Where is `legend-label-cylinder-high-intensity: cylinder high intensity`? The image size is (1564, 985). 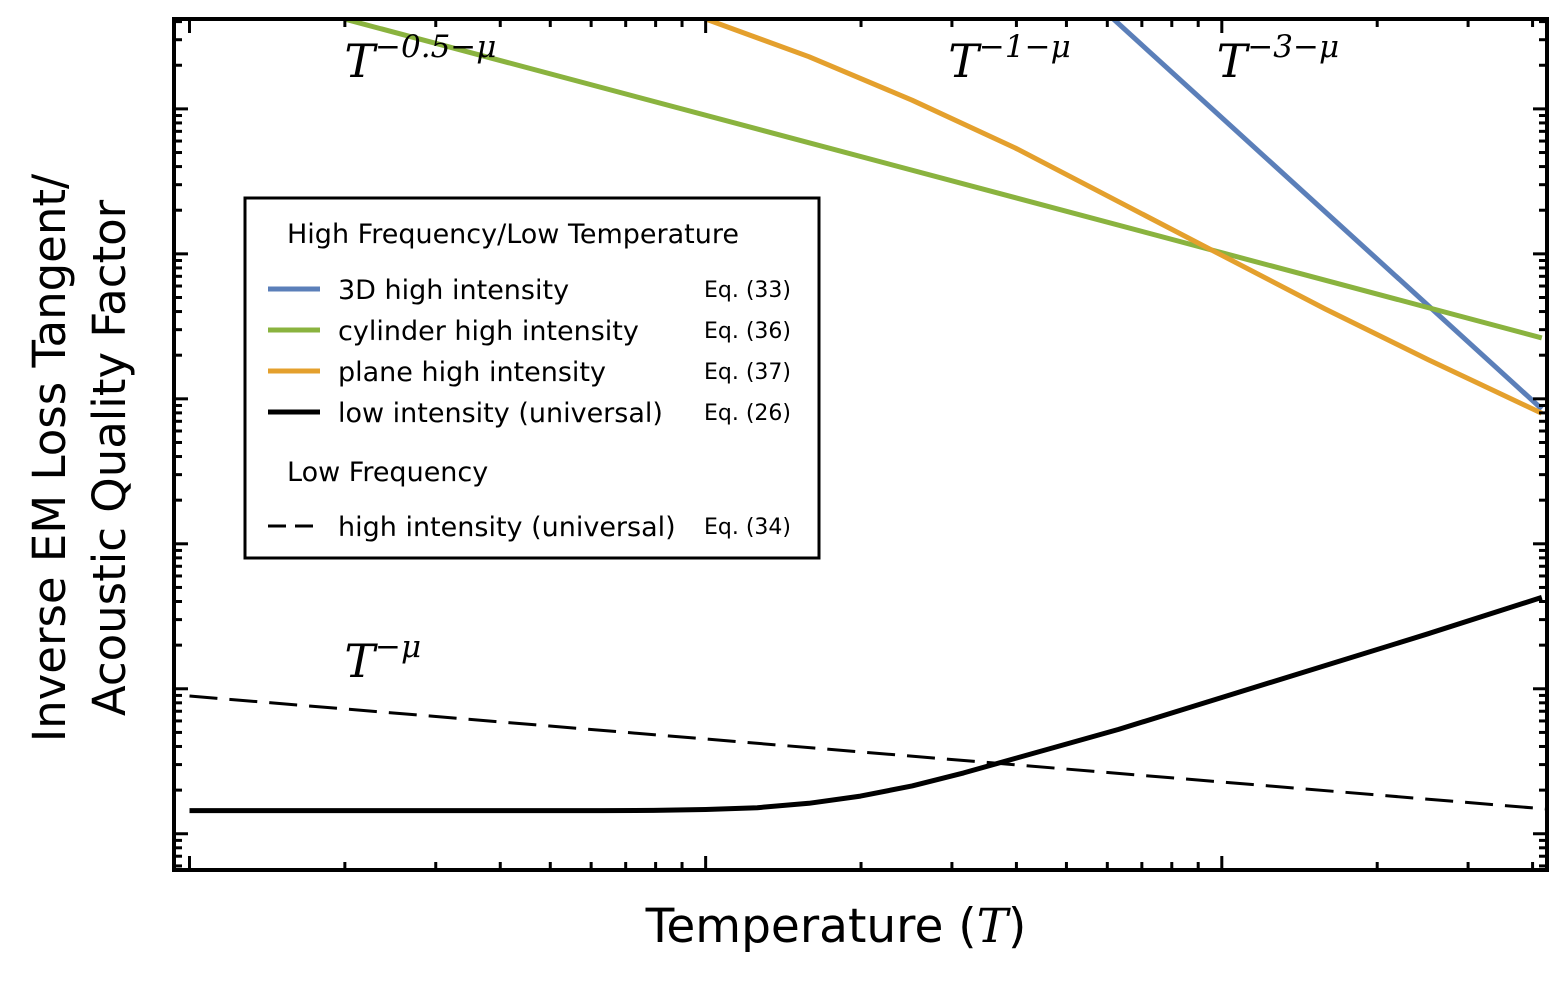
legend-label-cylinder-high-intensity: cylinder high intensity is located at coordinates (488, 331).